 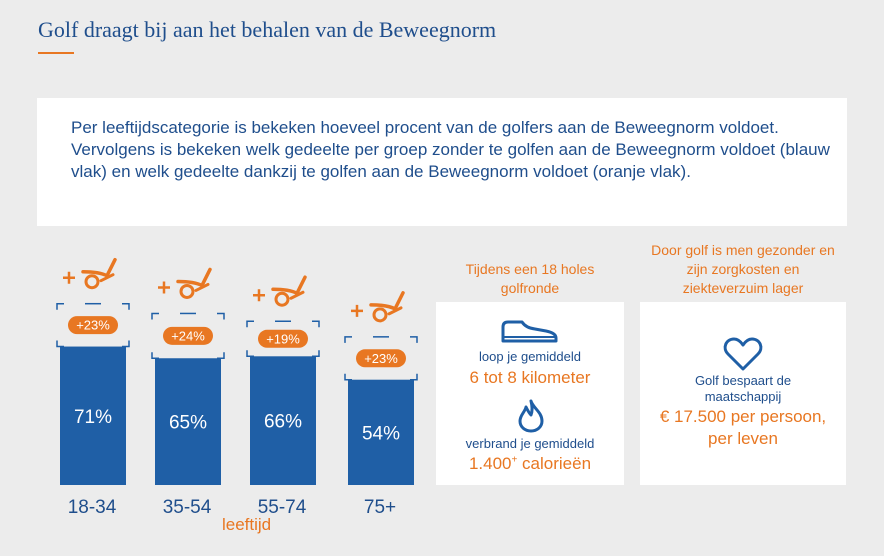 What do you see at coordinates (530, 443) in the screenshot?
I see `burn-label: verbrand je gemiddeld` at bounding box center [530, 443].